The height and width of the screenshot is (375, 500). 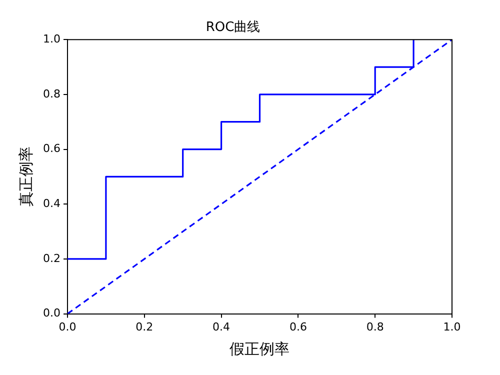 I want to click on x-axis-title: 假正例率, so click(x=260, y=349).